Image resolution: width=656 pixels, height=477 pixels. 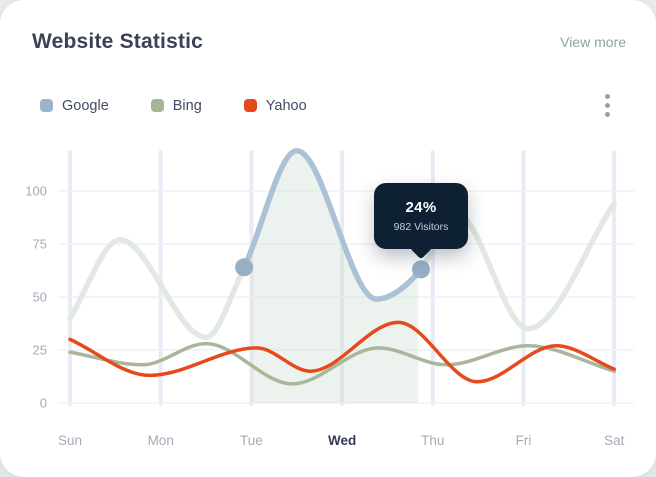 I want to click on google-series-swatch-icon, so click(x=46, y=105).